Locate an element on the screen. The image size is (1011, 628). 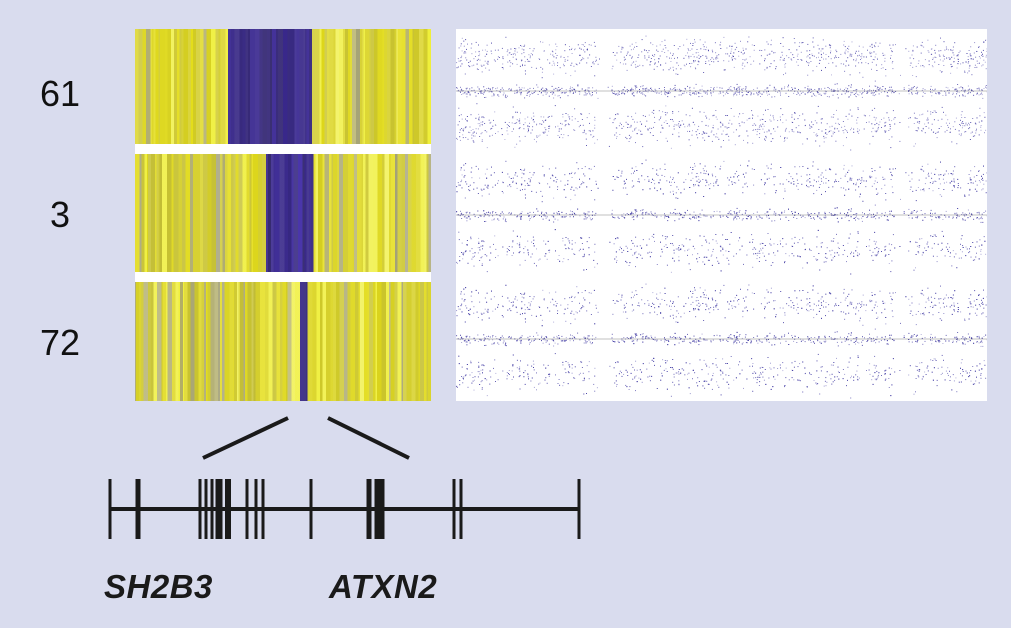
gene-map-ticks is located at coordinates (344, 509).